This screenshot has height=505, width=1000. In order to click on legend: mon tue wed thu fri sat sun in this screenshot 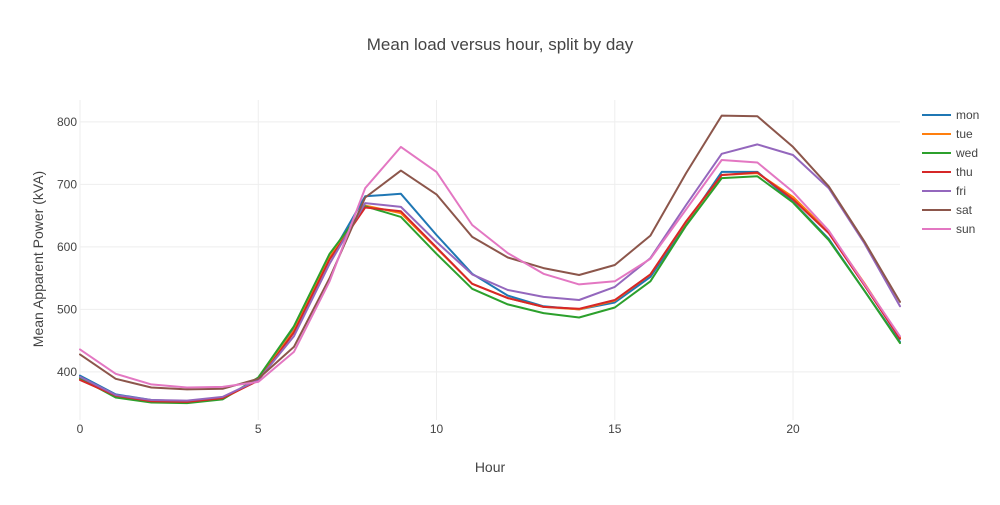, I will do `click(950, 172)`.